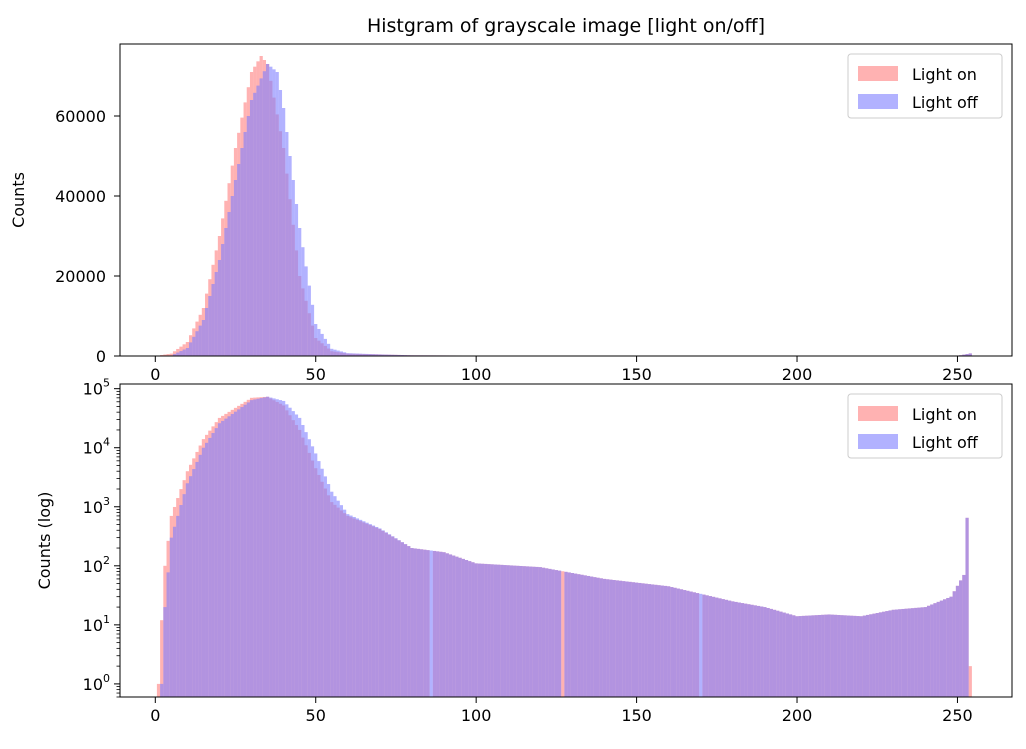 This screenshot has width=1026, height=749. Describe the element at coordinates (101, 356) in the screenshot. I see `y-tick-label: 0` at that location.